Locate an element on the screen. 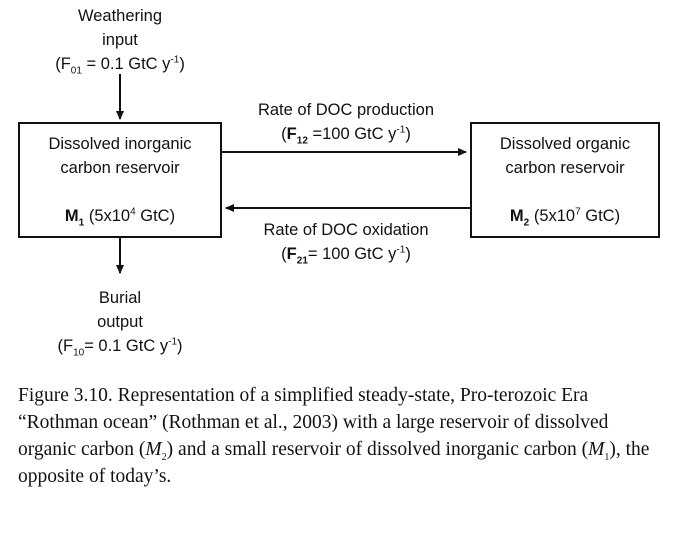  organic-box-line2: carbon reservoir is located at coordinates (565, 168).